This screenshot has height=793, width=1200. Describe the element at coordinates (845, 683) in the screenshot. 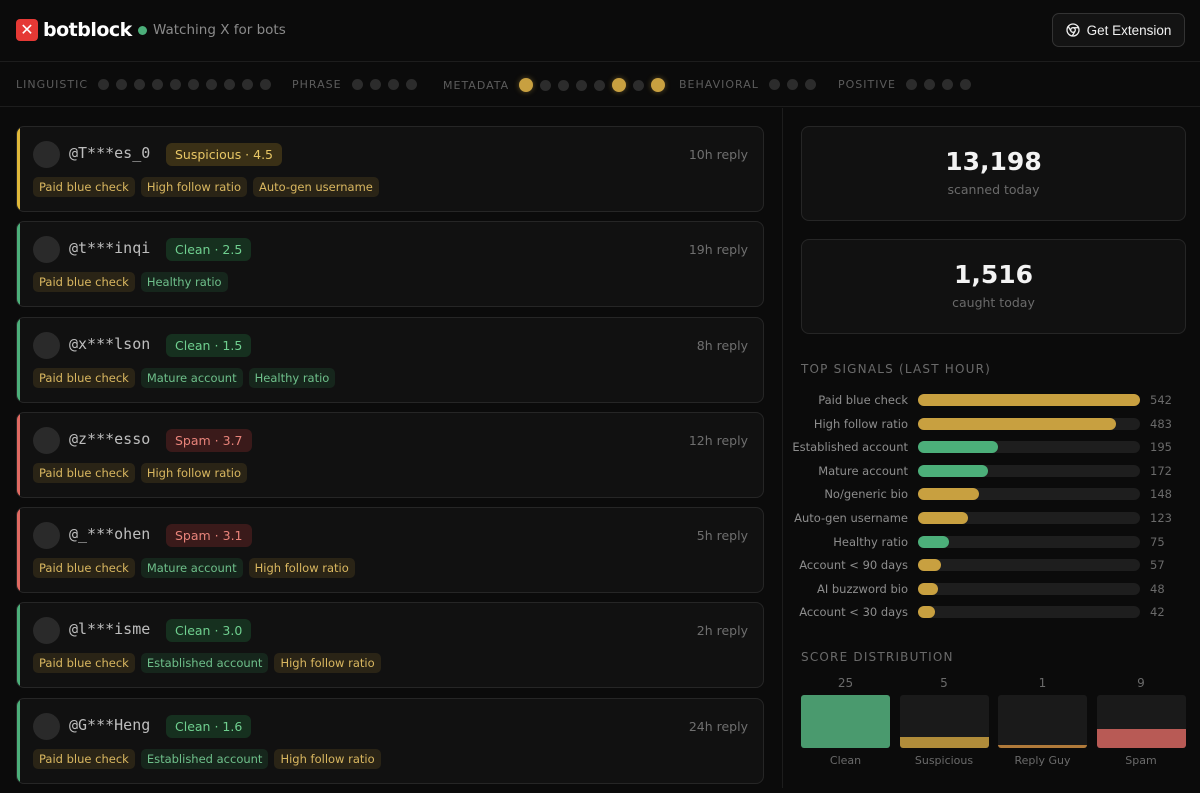

I see `distribution-count: 25` at that location.